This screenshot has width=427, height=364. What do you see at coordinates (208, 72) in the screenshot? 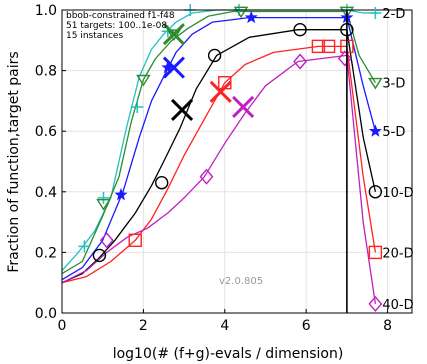
I see `cross-layer` at bounding box center [208, 72].